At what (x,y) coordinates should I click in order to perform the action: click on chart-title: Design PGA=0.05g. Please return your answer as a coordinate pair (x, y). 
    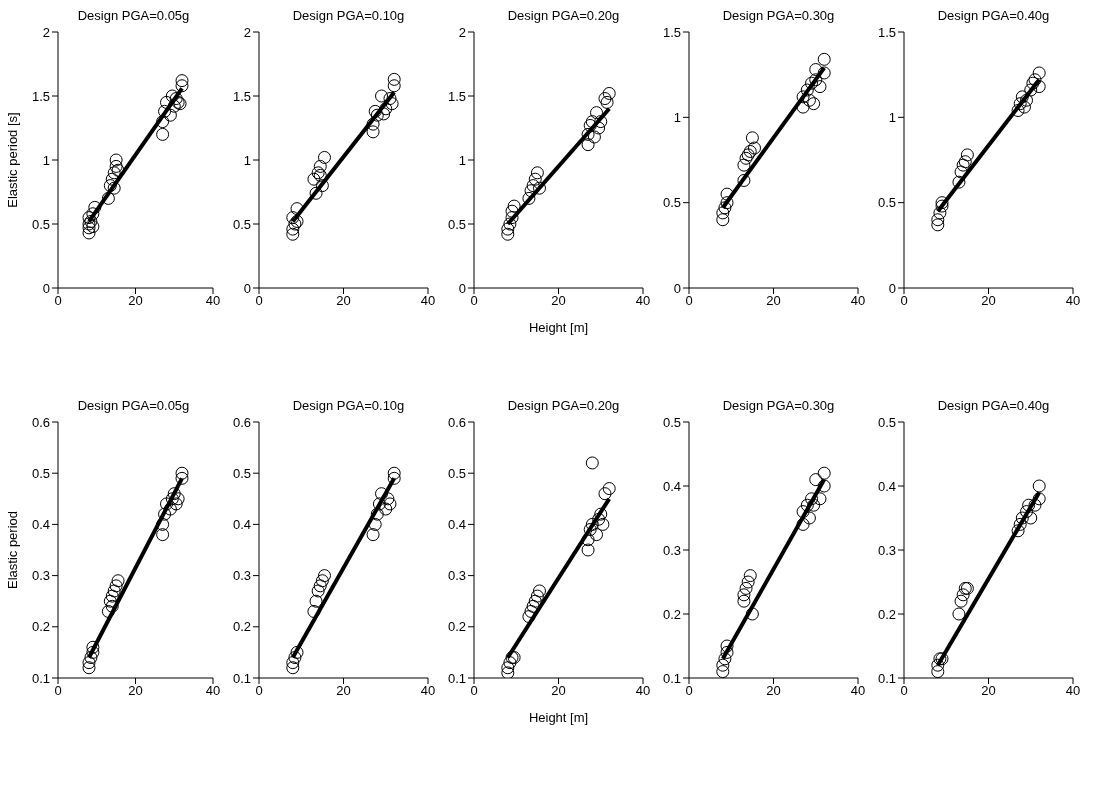
    Looking at the image, I should click on (133, 15).